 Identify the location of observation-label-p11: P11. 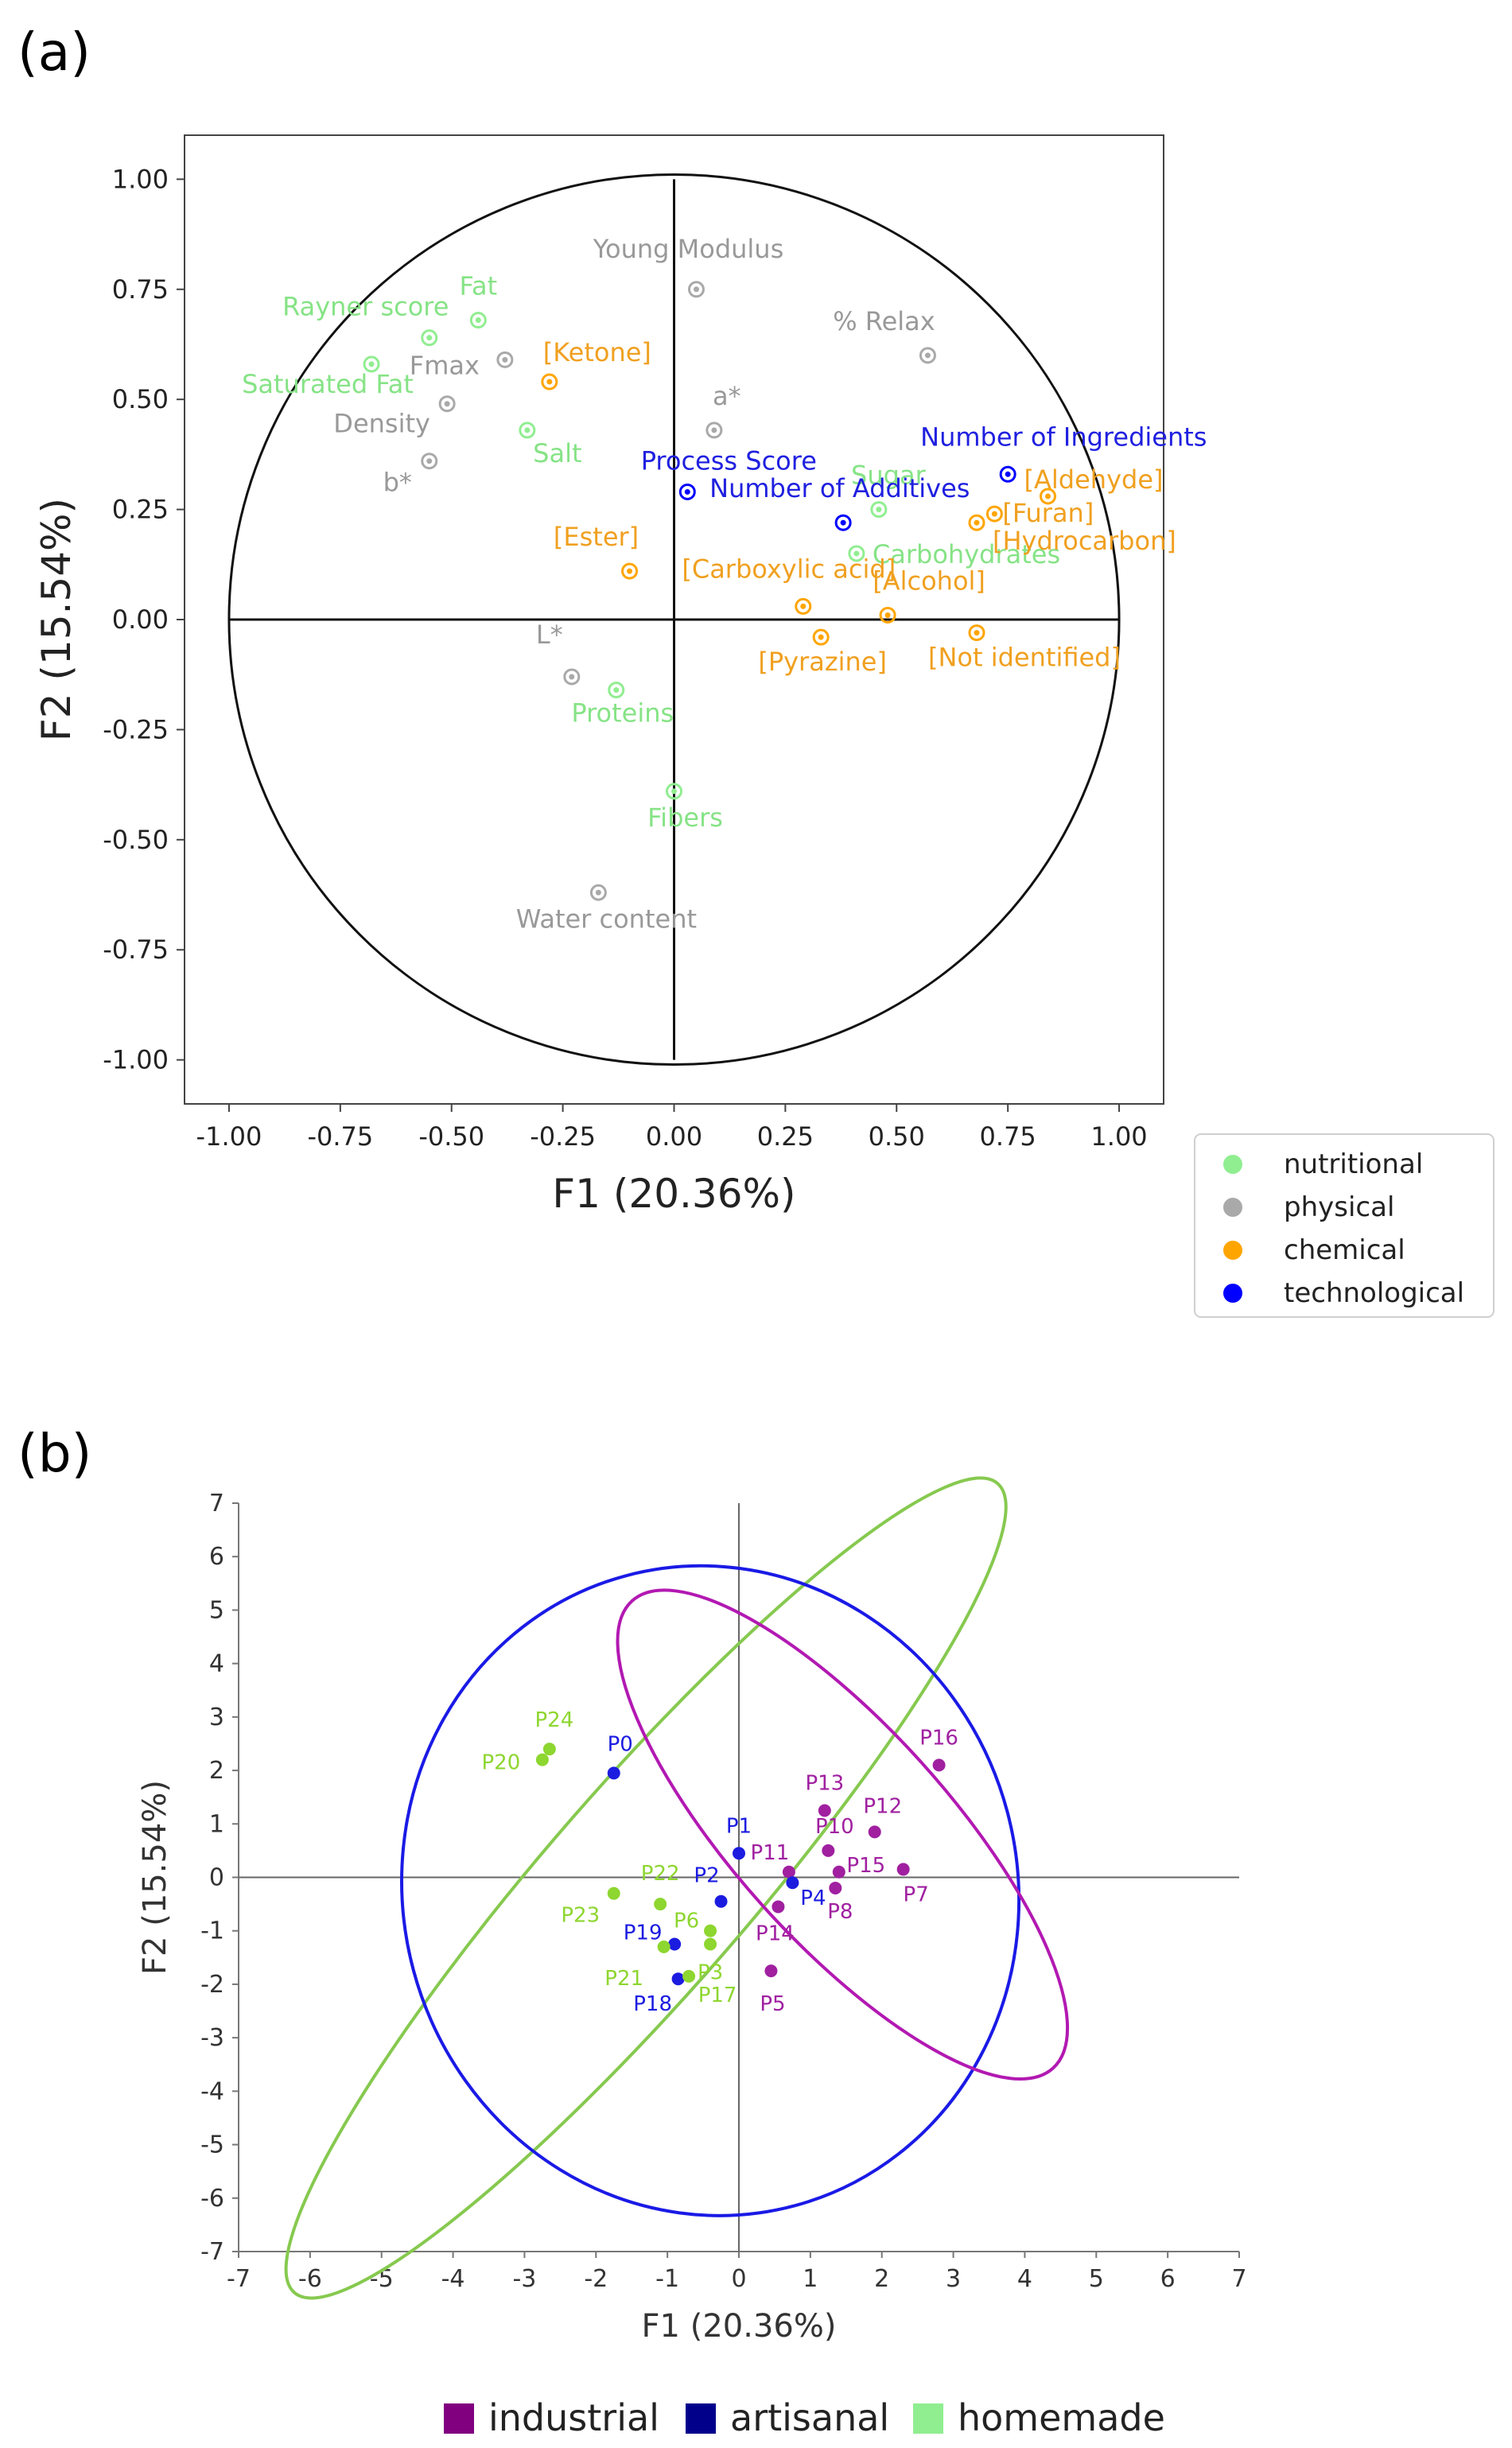
(770, 1853).